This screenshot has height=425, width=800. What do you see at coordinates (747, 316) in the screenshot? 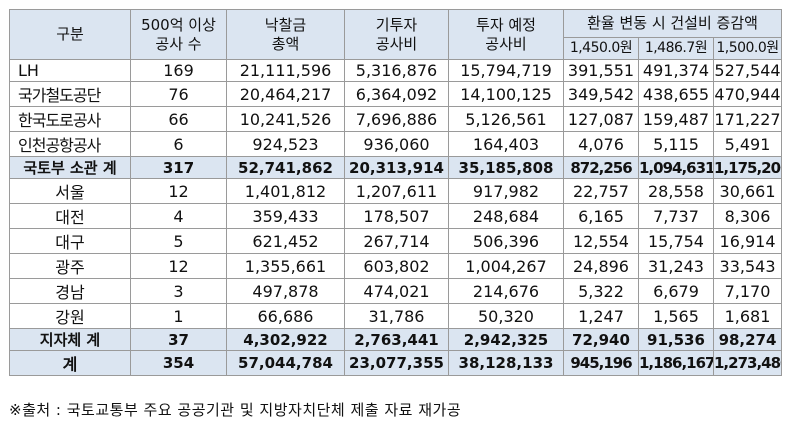
I see `cell-fx-delta-3: 1,681` at bounding box center [747, 316].